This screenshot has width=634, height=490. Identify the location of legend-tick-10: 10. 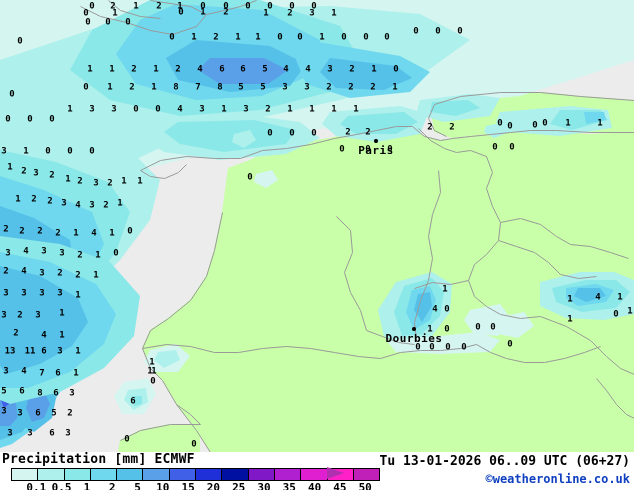
(163, 485).